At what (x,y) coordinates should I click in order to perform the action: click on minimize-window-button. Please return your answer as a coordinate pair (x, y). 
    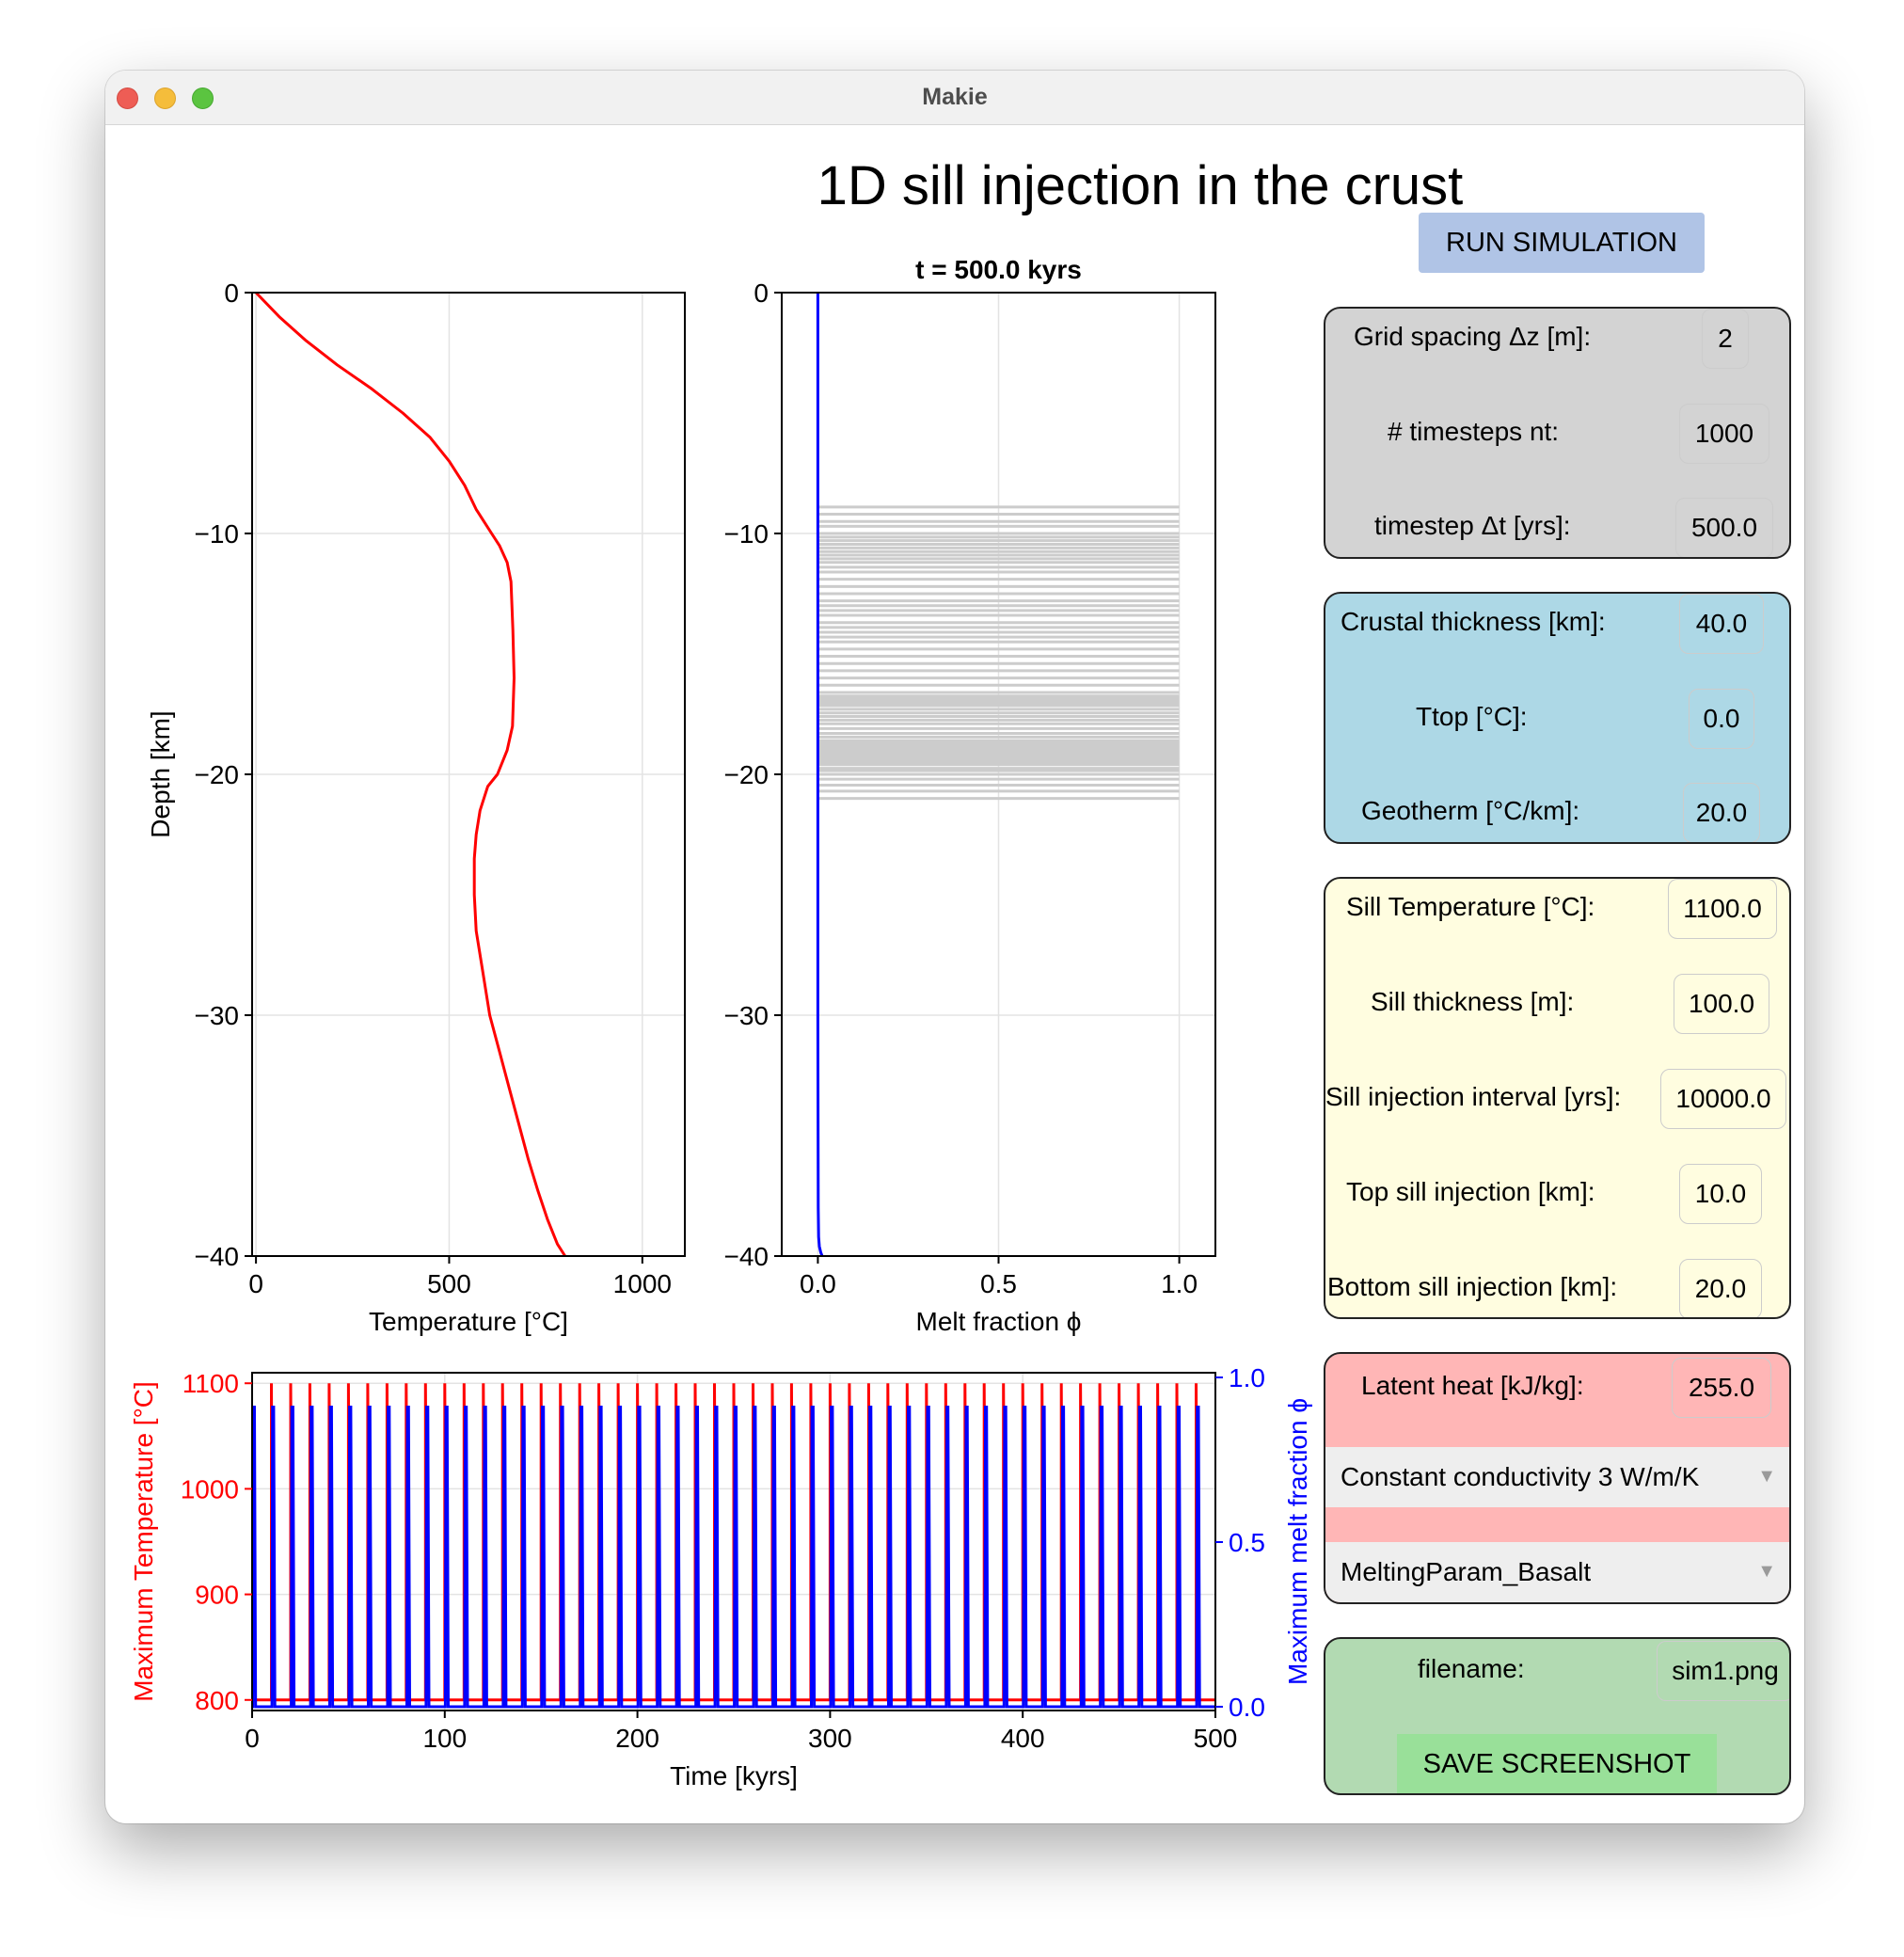
    Looking at the image, I should click on (165, 98).